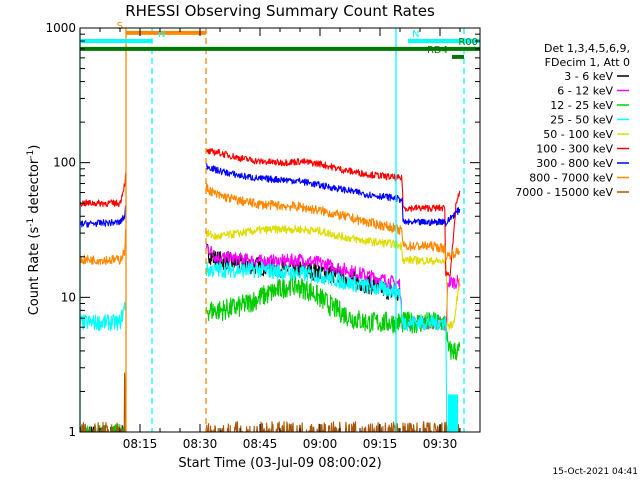 Image resolution: width=640 pixels, height=480 pixels. I want to click on legend-header-line-1: Det 1,3,4,5,6,9,, so click(587, 48).